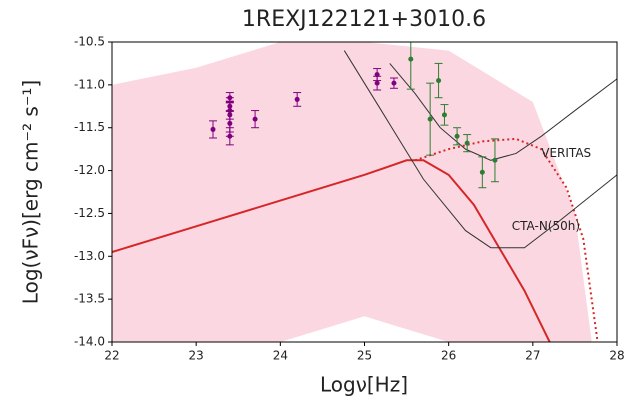  What do you see at coordinates (364, 19) in the screenshot?
I see `chart-title: 1REXJ122121+3010.6` at bounding box center [364, 19].